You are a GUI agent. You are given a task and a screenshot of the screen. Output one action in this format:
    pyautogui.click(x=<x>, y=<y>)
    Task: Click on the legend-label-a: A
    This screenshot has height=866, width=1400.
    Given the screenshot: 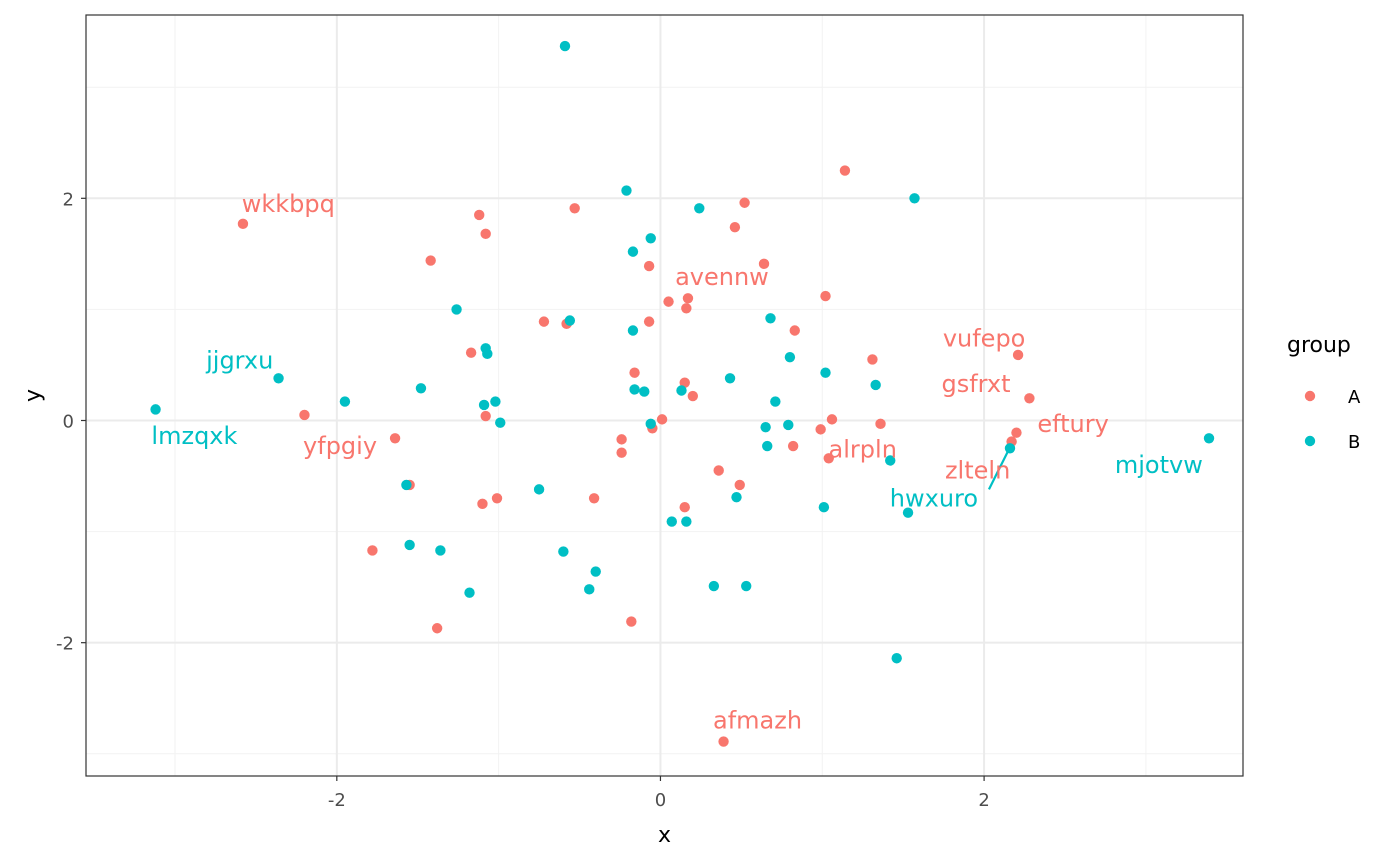 What is the action you would take?
    pyautogui.click(x=1354, y=397)
    